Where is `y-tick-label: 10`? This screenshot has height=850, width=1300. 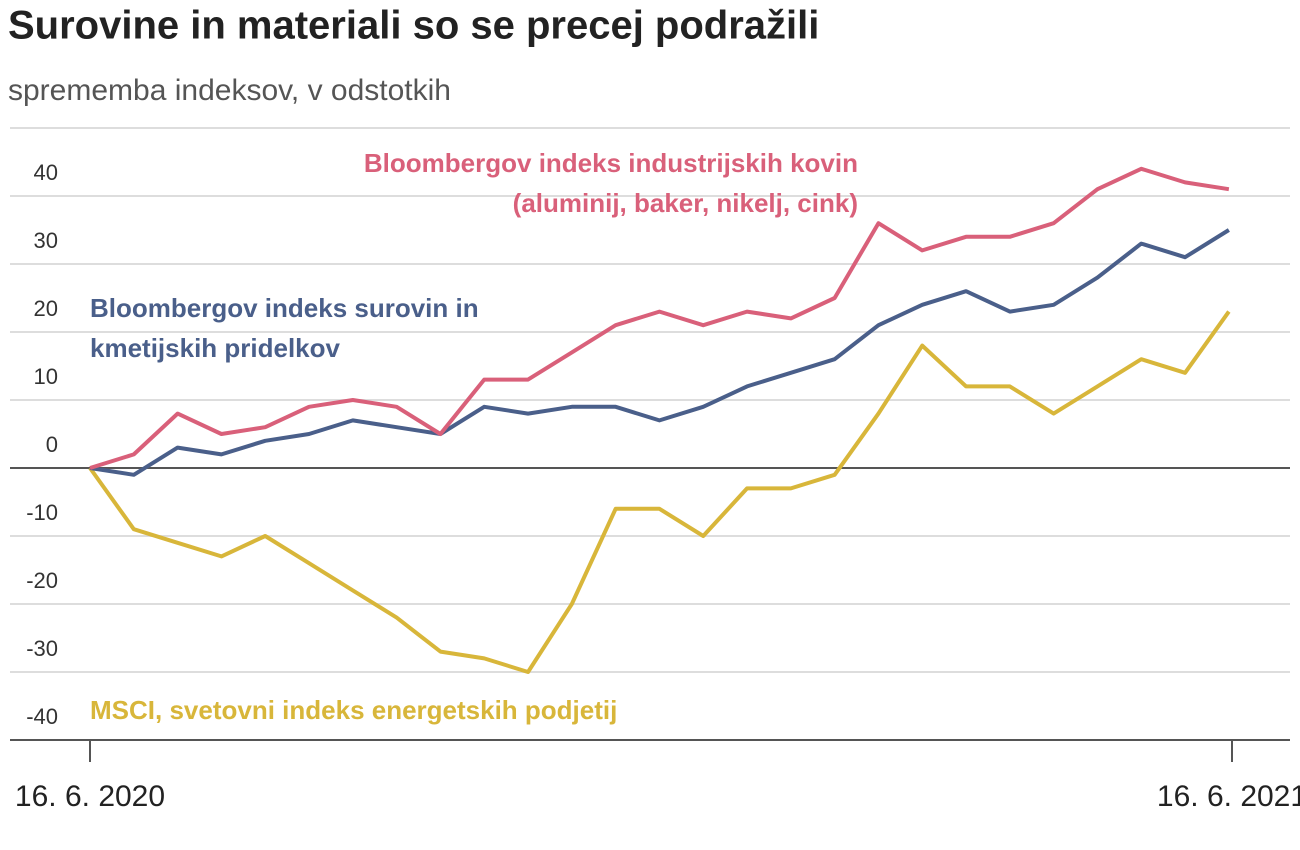 y-tick-label: 10 is located at coordinates (46, 376).